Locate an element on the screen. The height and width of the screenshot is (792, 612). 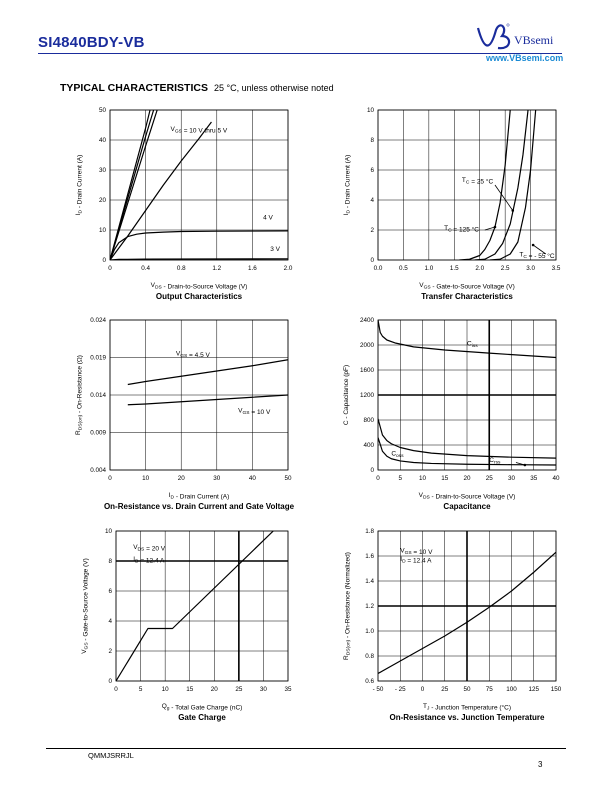
chart-caption: Gate Charge is located at coordinates (202, 717).